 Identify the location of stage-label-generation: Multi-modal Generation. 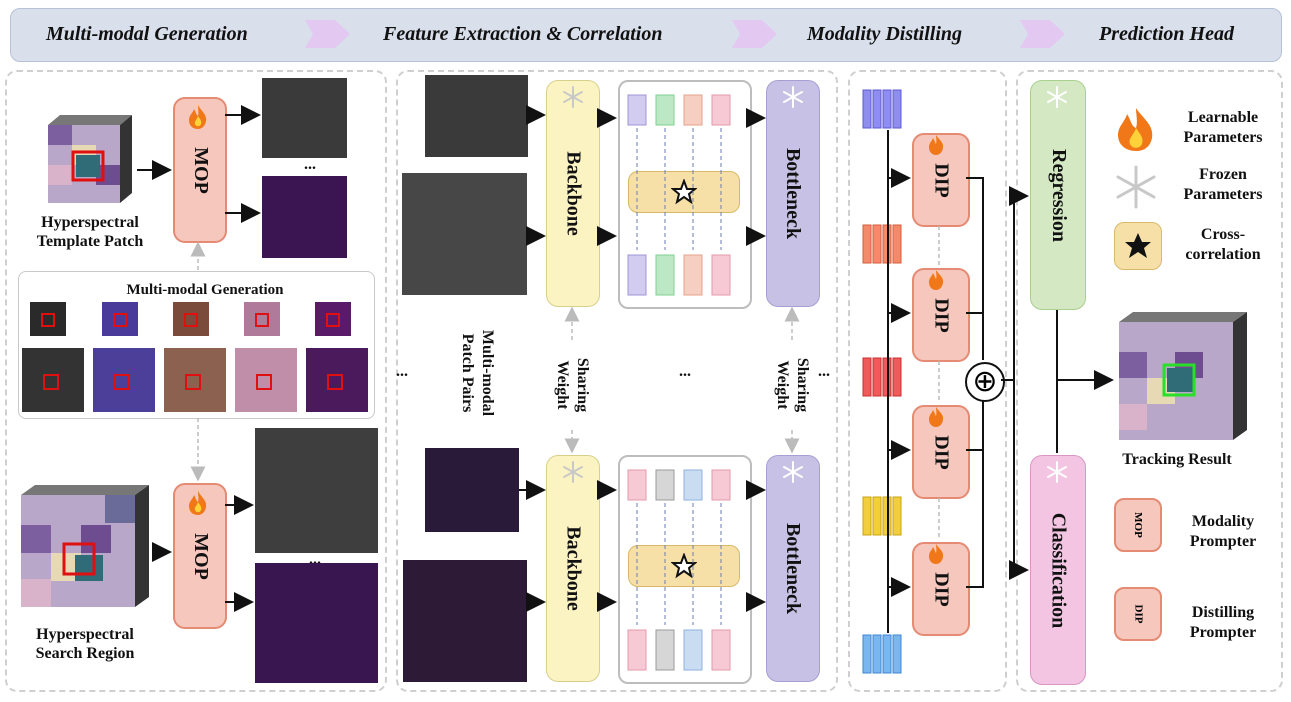
(147, 34).